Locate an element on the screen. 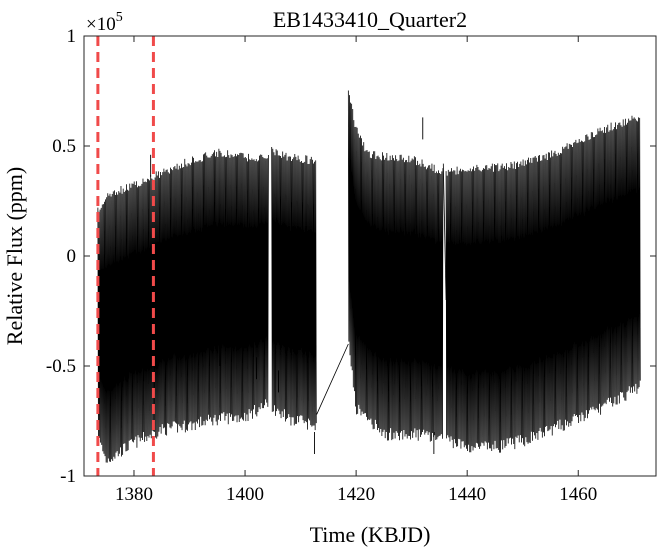 The height and width of the screenshot is (554, 664). chart-title: EB1433410_Quarter2 is located at coordinates (370, 19).